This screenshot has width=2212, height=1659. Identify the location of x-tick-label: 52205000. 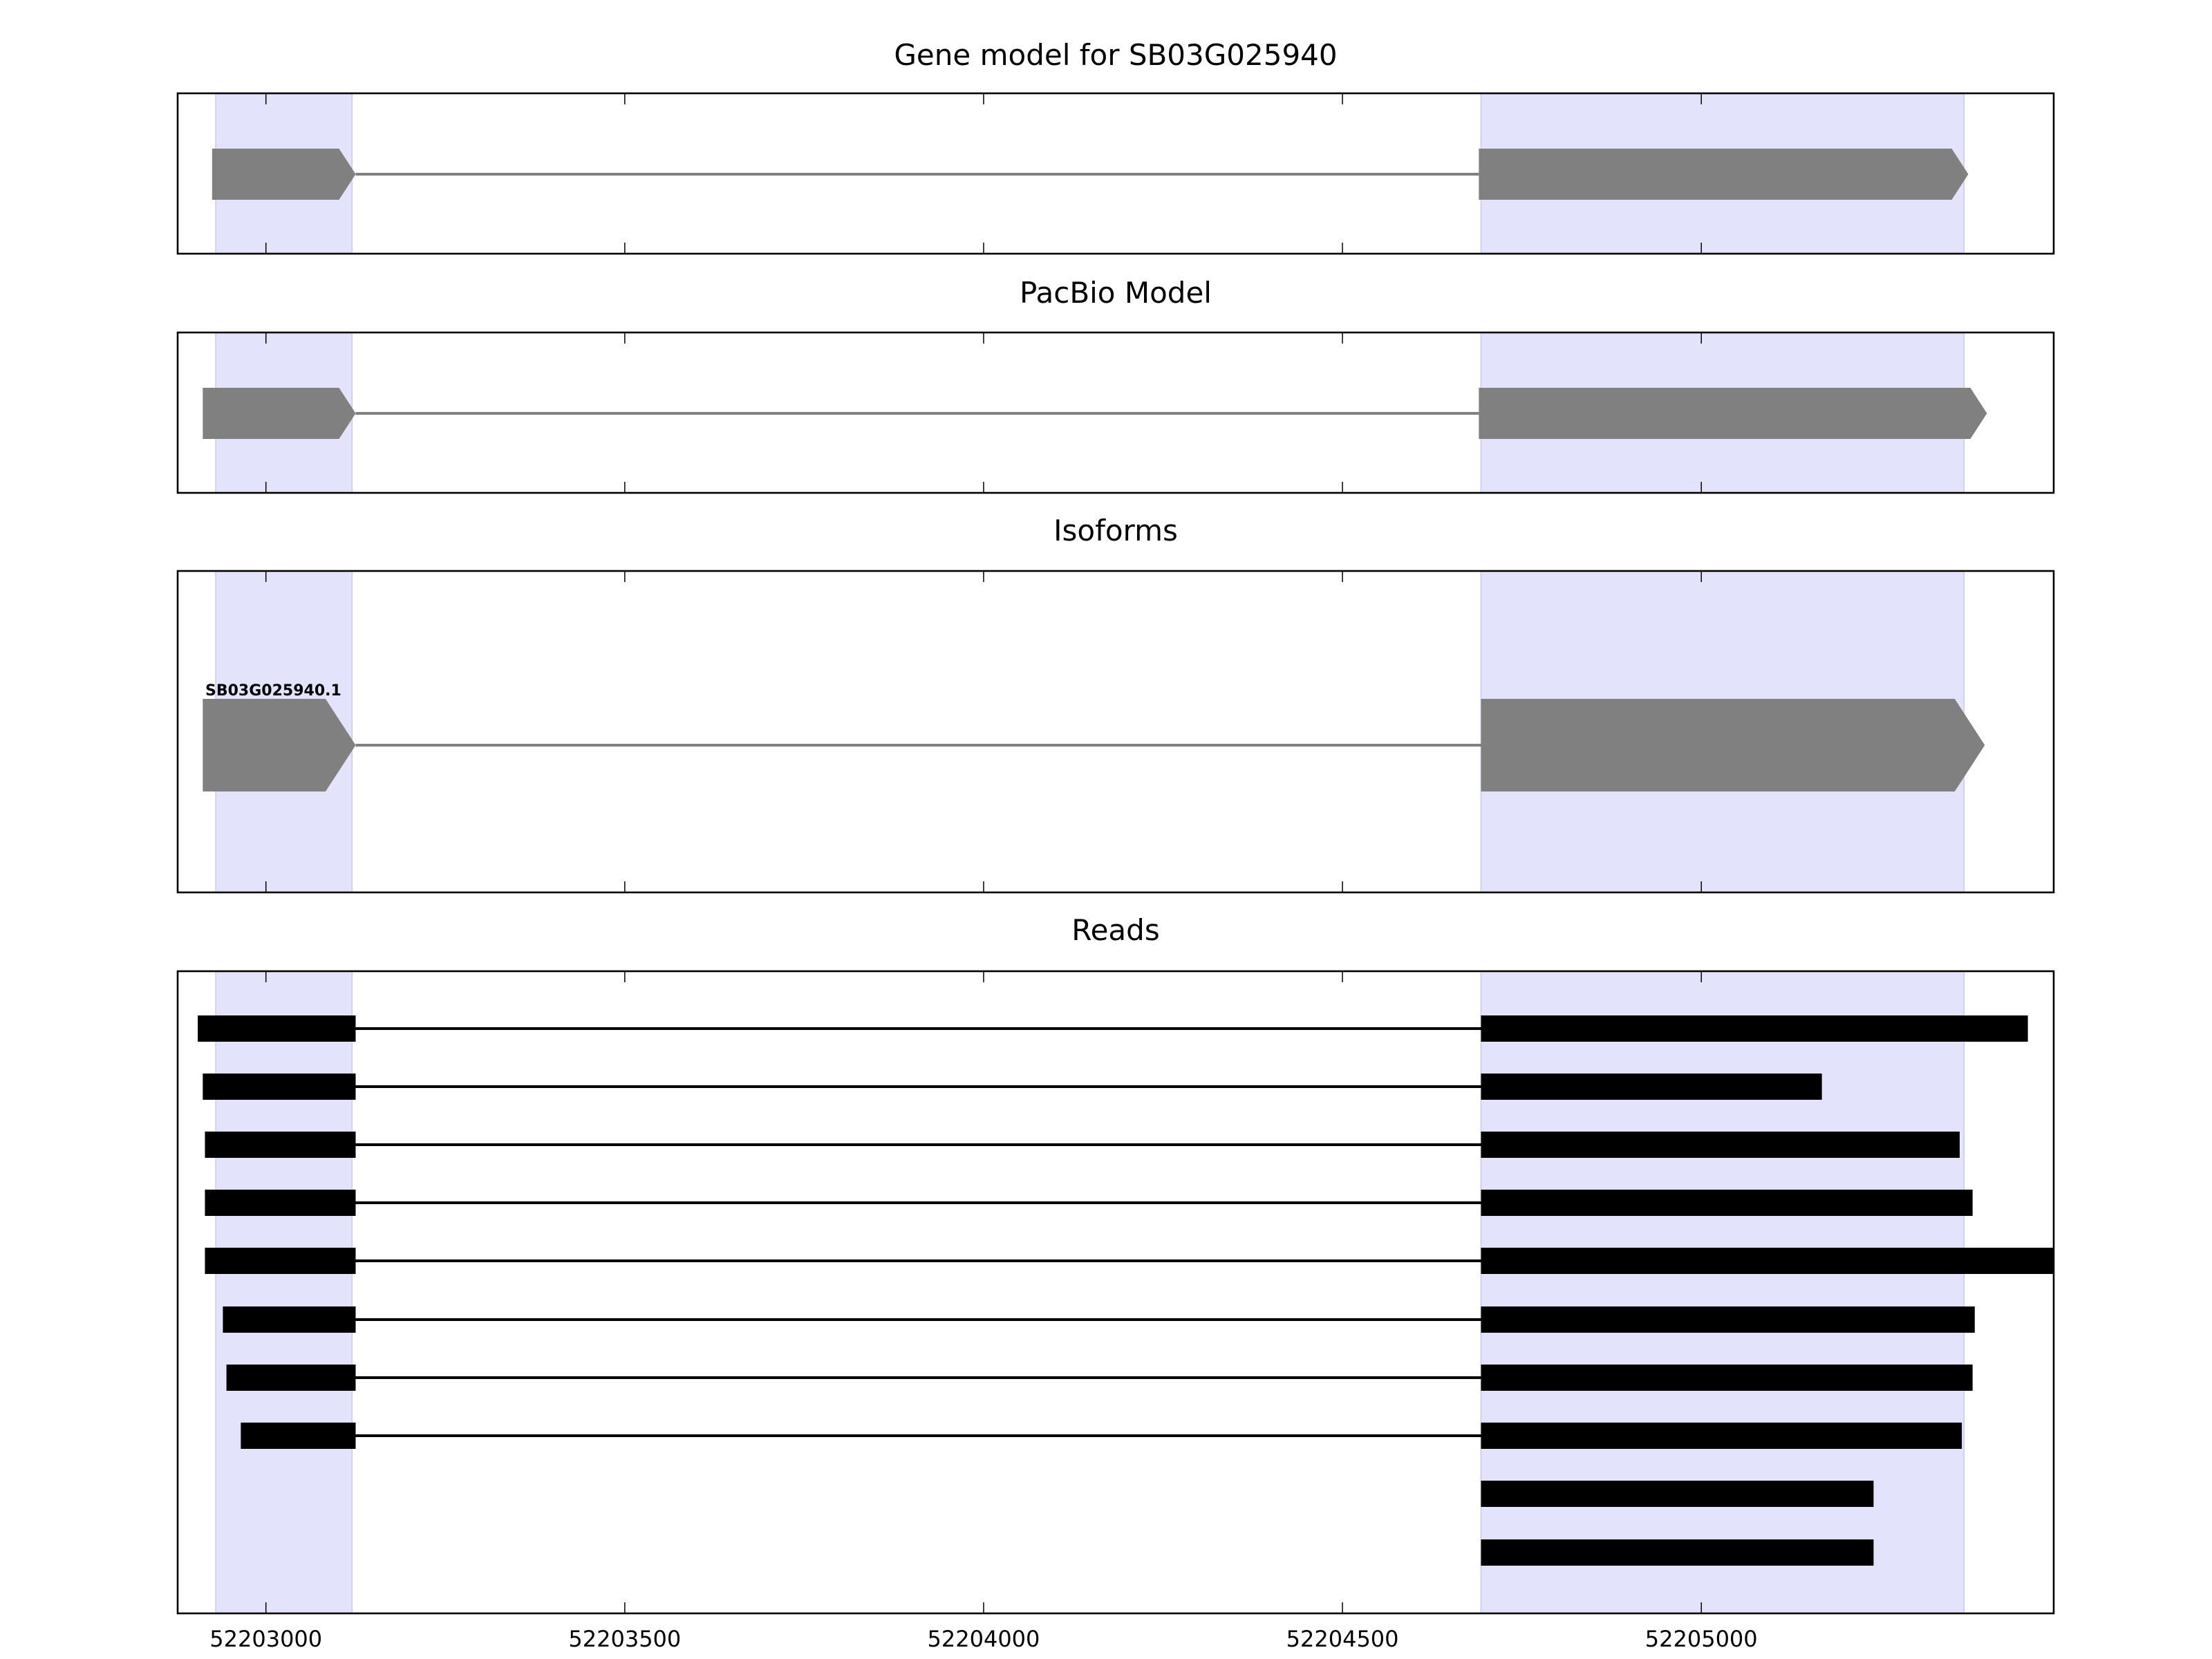
(1701, 1639).